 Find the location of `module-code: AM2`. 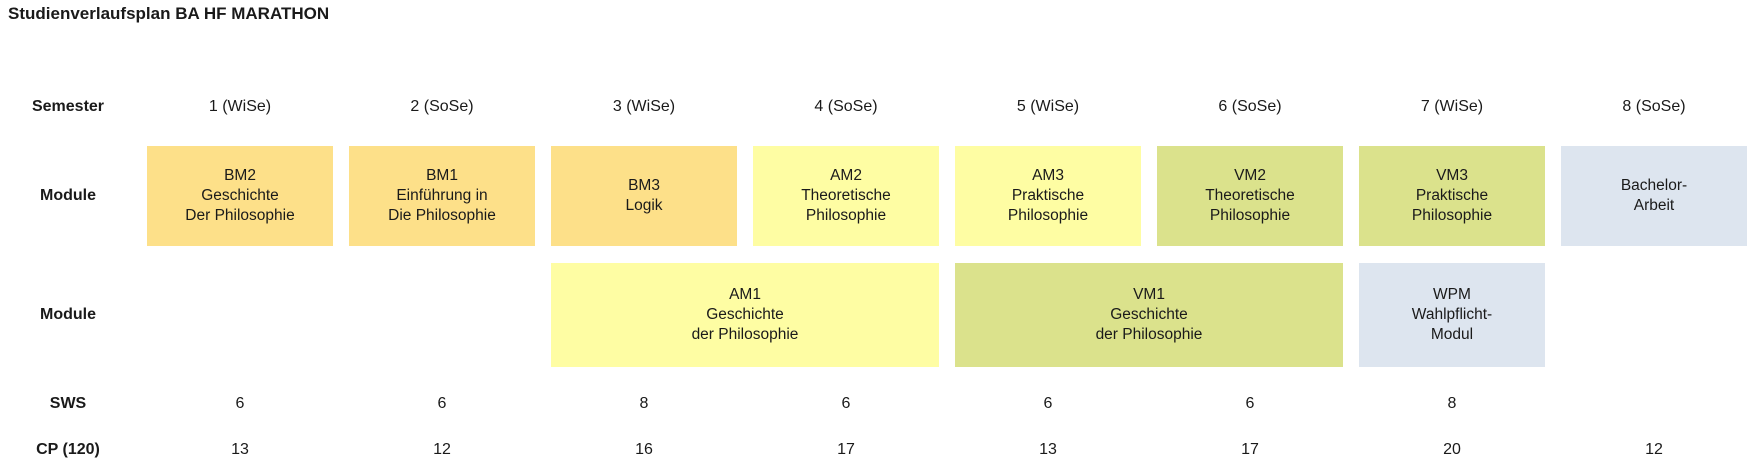

module-code: AM2 is located at coordinates (846, 175).